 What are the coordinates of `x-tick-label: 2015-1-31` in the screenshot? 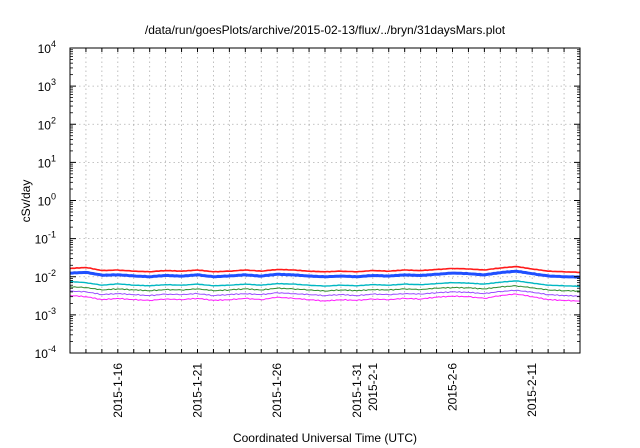 It's located at (357, 390).